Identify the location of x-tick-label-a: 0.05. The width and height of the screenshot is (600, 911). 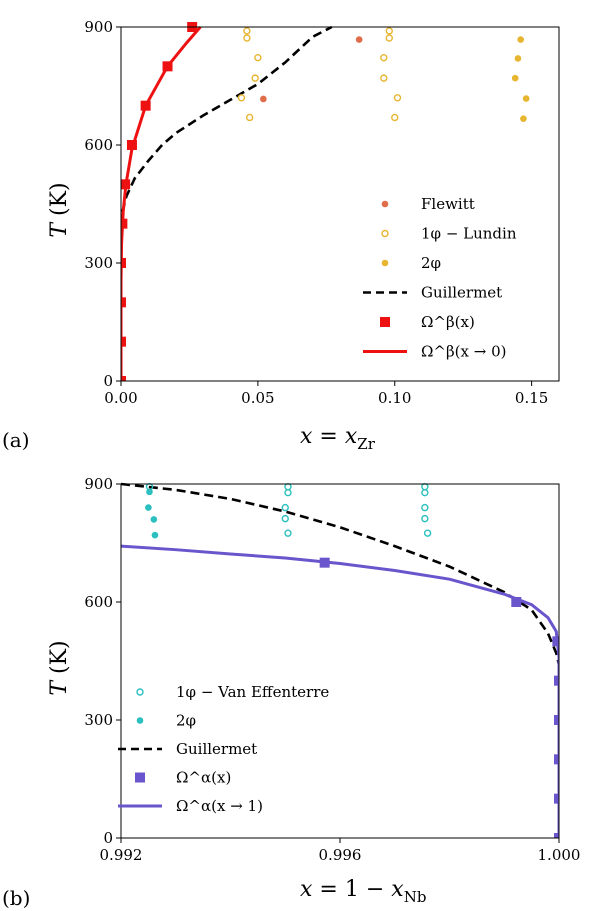
(257, 398).